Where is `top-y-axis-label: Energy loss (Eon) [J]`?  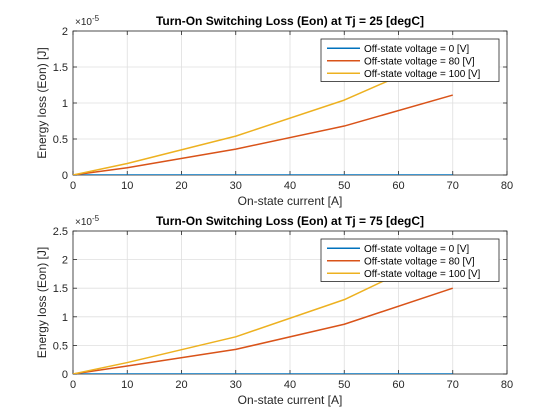 top-y-axis-label: Energy loss (Eon) [J] is located at coordinates (42, 102).